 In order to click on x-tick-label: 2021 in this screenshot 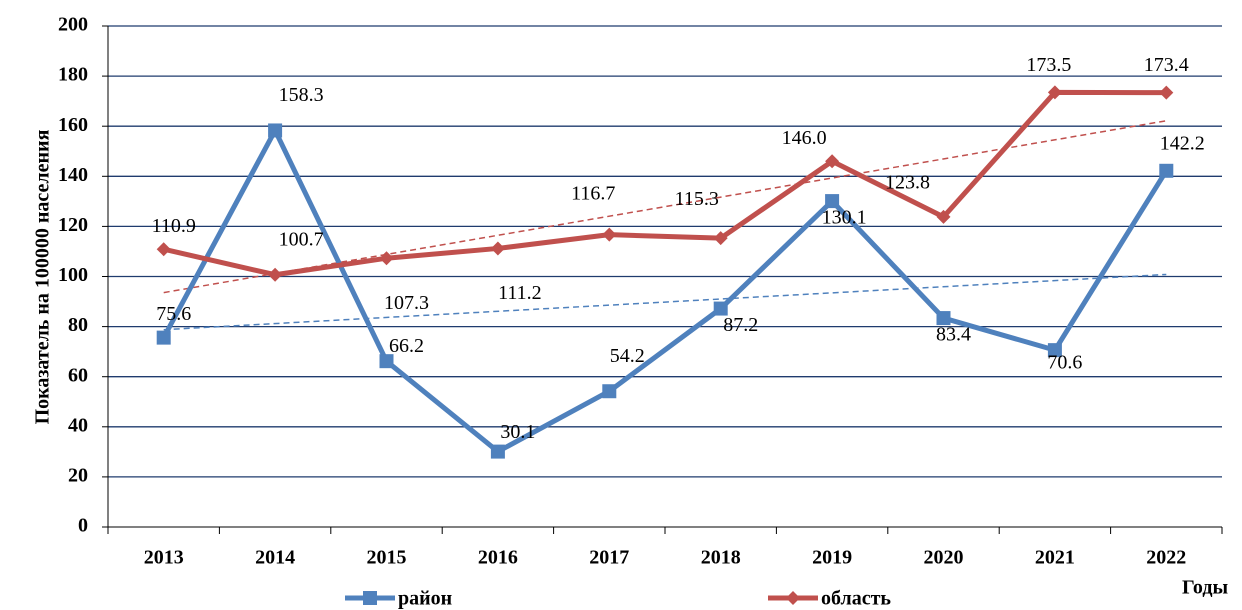, I will do `click(1055, 558)`.